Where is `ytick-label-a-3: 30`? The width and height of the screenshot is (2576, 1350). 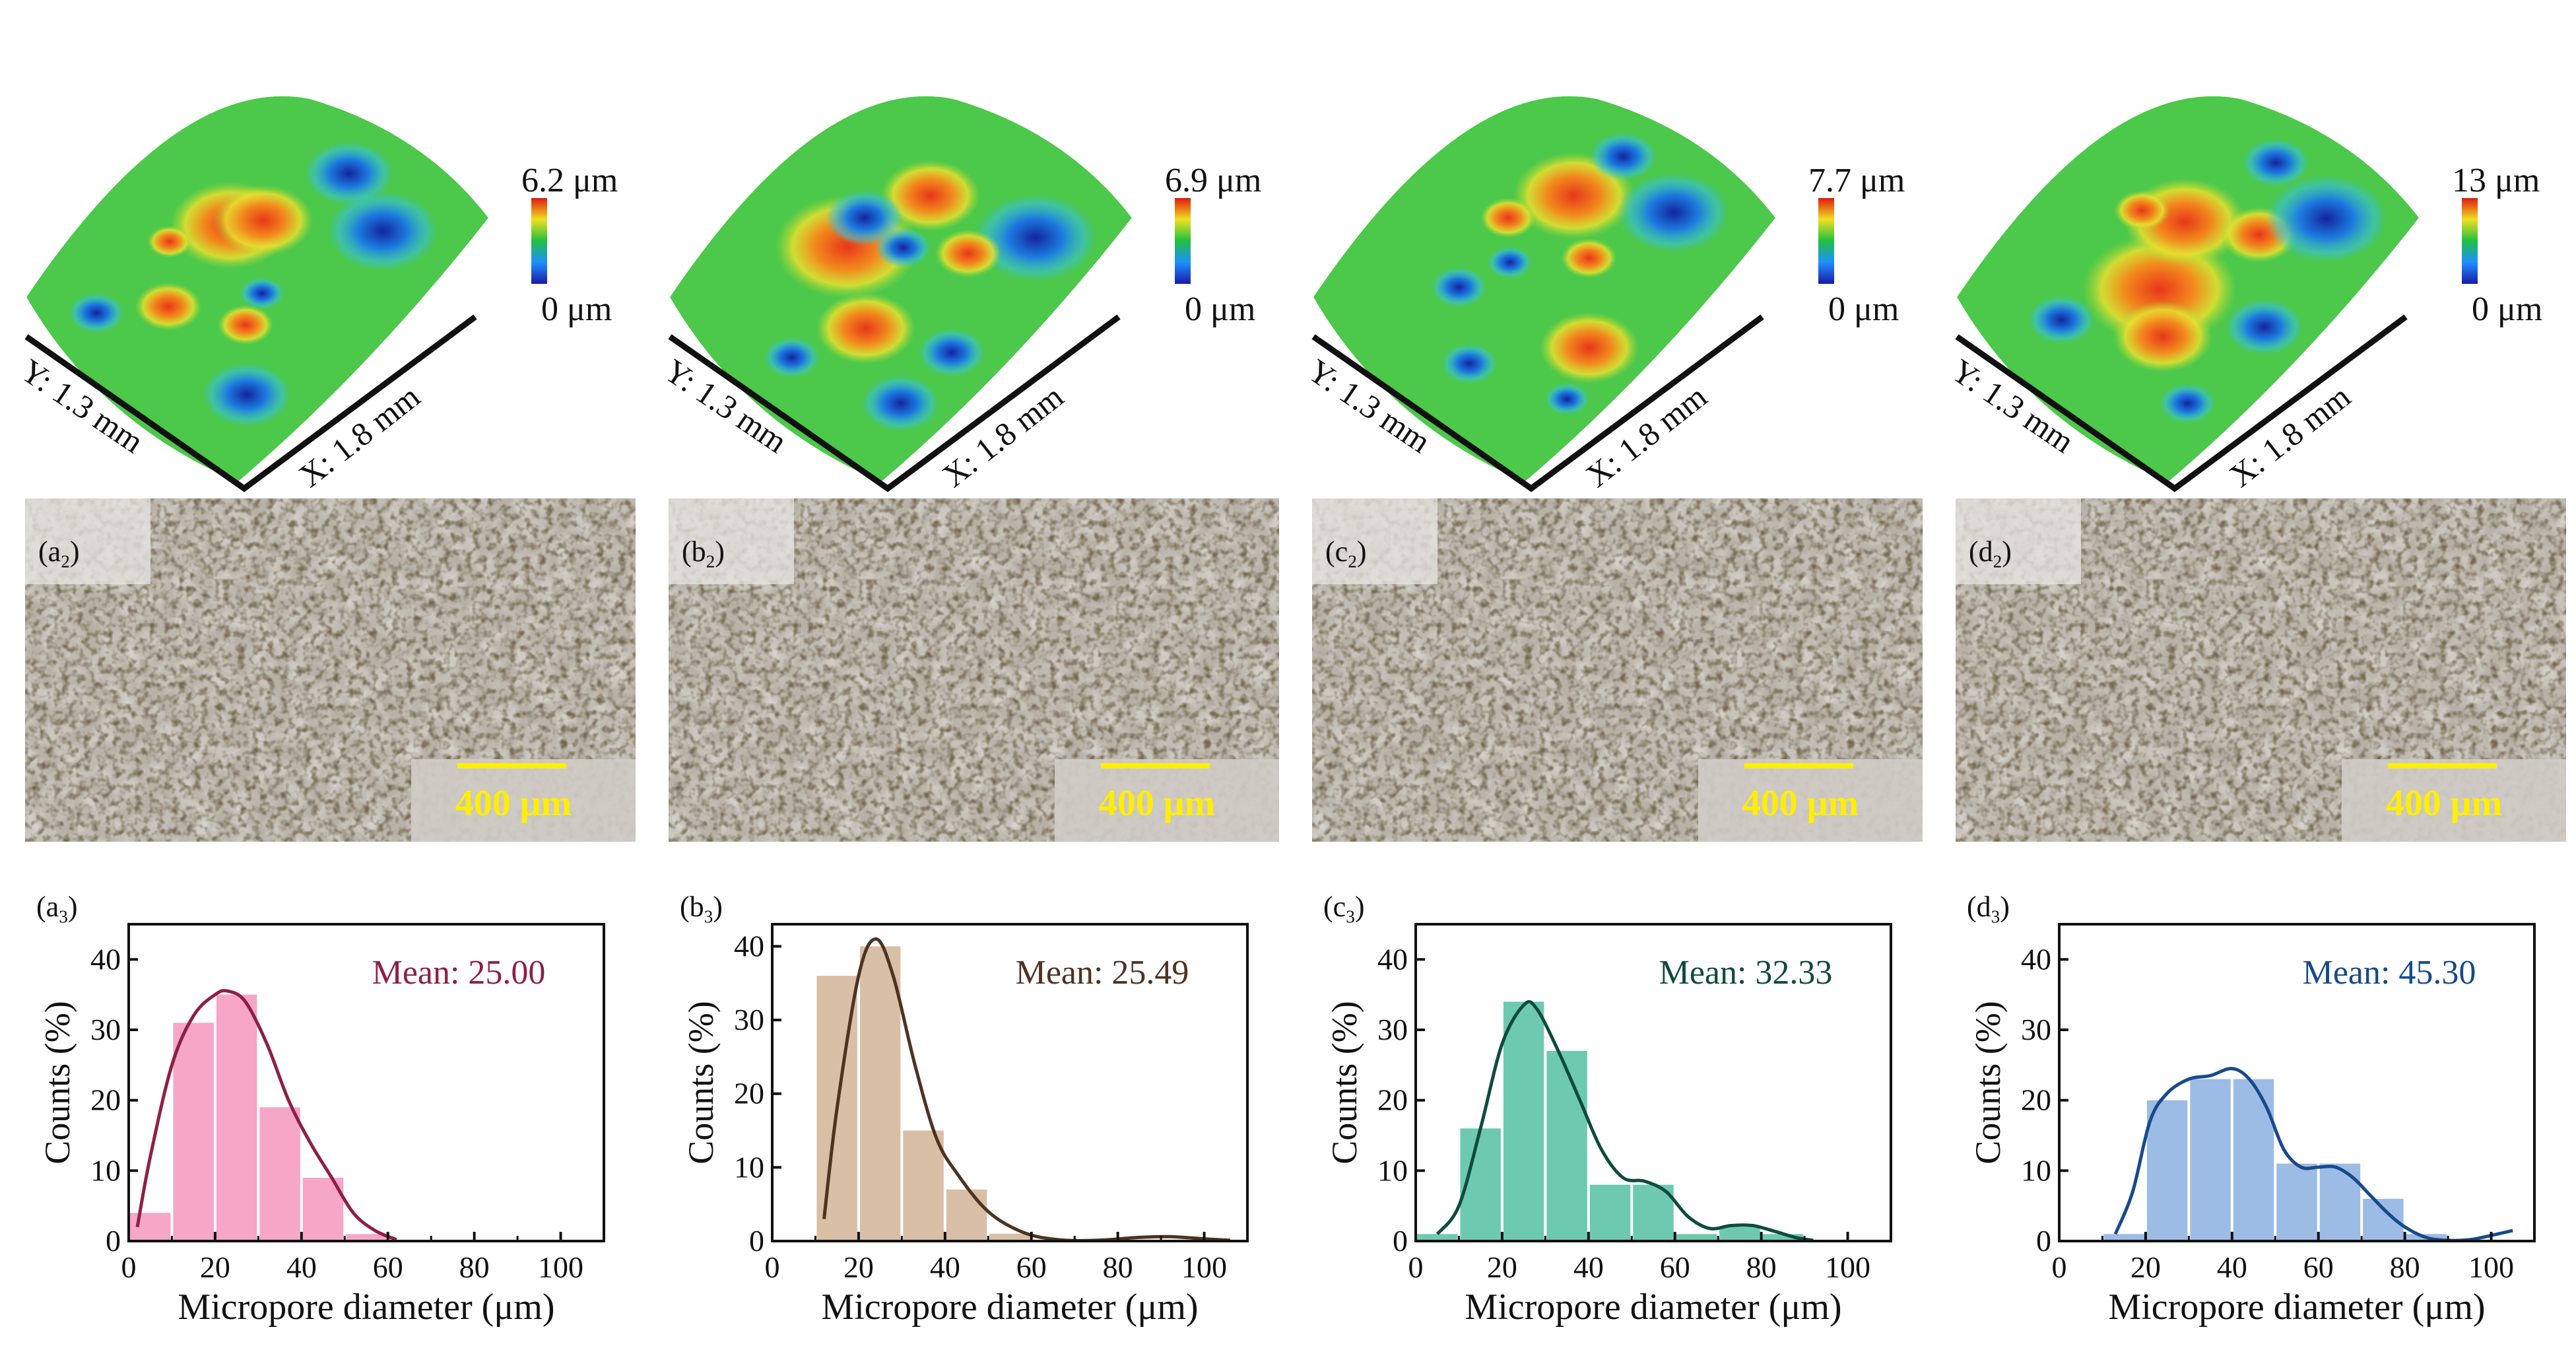 ytick-label-a-3: 30 is located at coordinates (105, 1029).